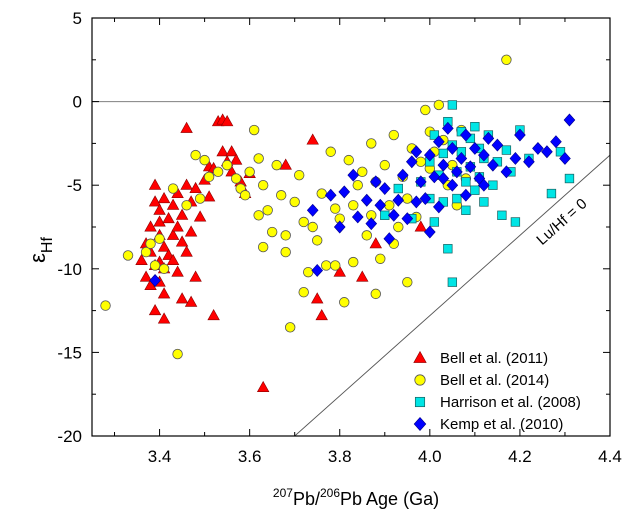 Image resolution: width=628 pixels, height=517 pixels. What do you see at coordinates (494, 358) in the screenshot?
I see `legend-label: Bell et al. (2011)` at bounding box center [494, 358].